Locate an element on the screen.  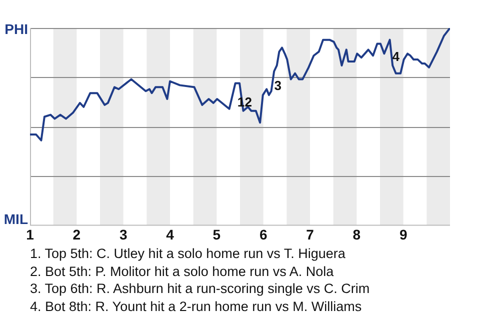
x-tick-label: 8 is located at coordinates (356, 234).